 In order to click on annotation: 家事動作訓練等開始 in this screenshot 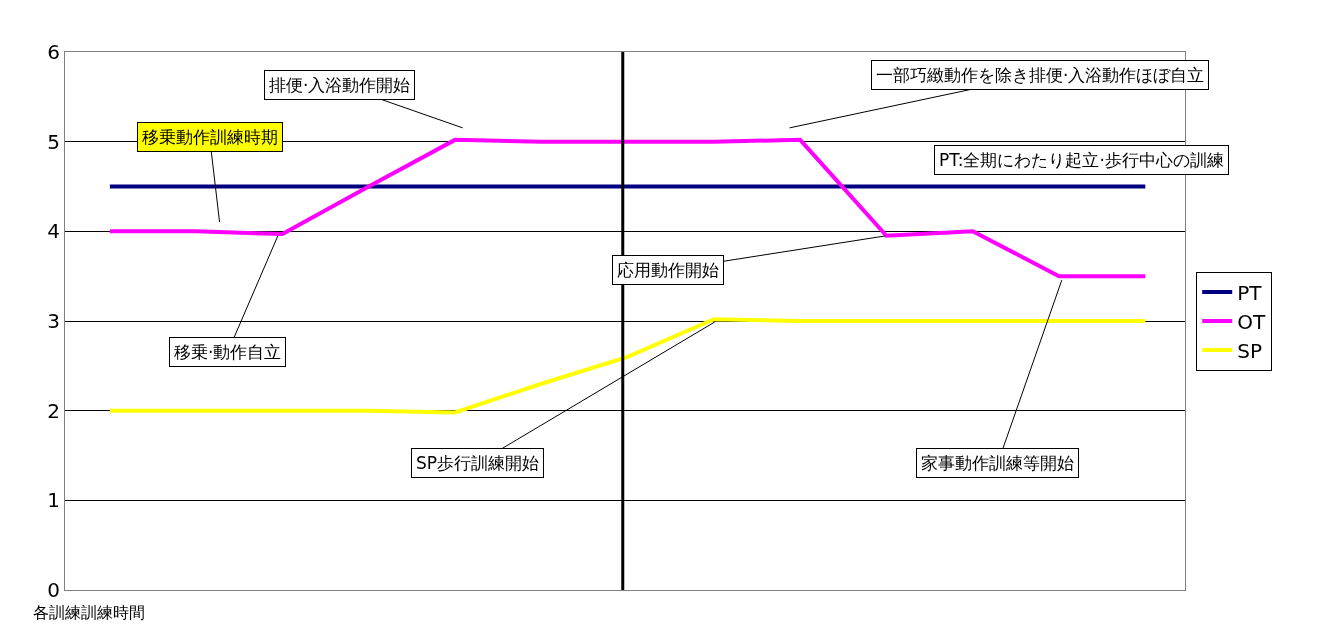, I will do `click(997, 463)`.